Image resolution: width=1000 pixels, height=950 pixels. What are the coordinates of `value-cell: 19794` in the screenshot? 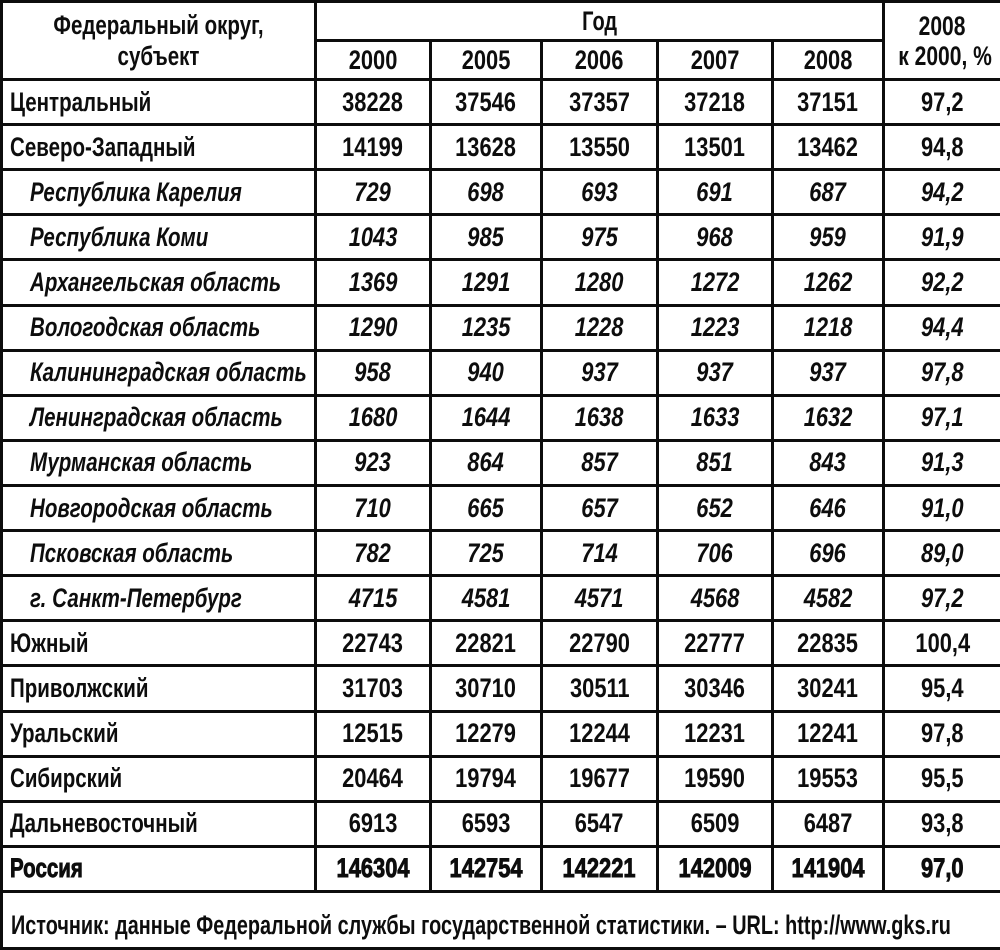 It's located at (486, 778).